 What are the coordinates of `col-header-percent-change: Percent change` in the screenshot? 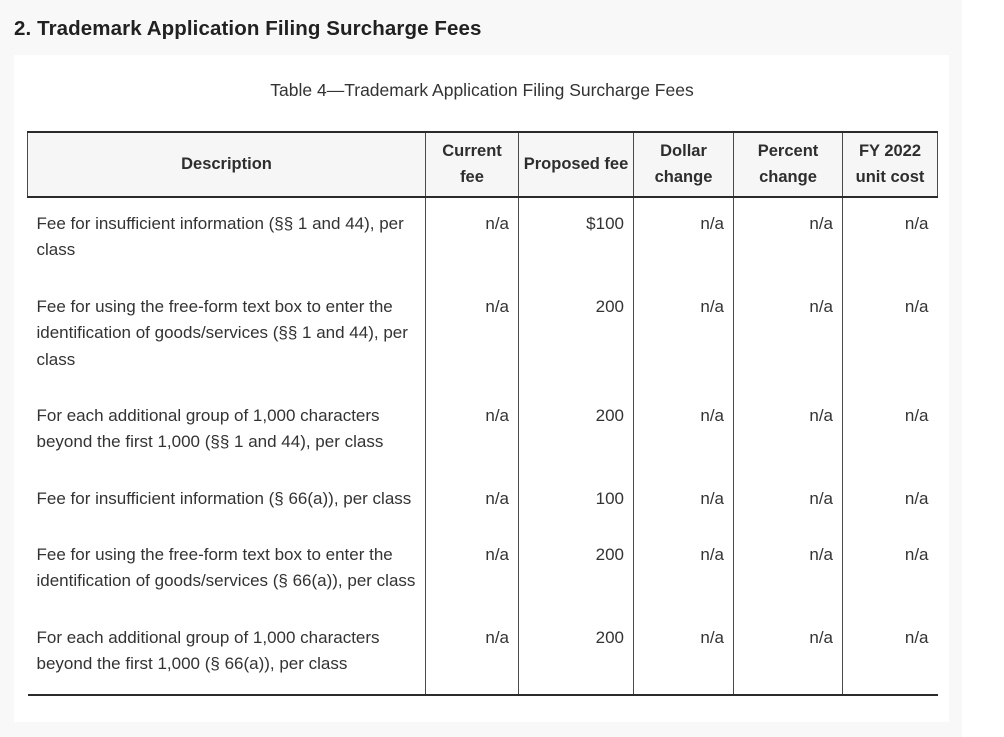 It's located at (788, 164).